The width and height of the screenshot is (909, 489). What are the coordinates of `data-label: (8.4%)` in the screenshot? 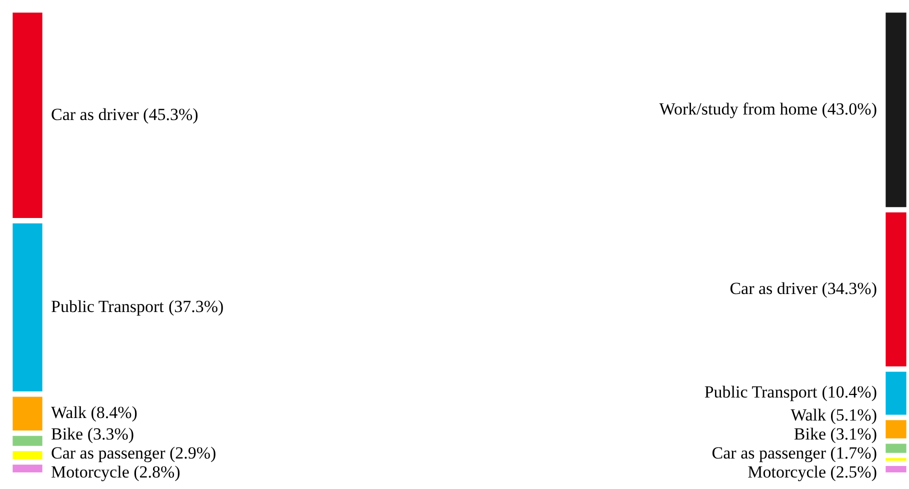 It's located at (114, 412).